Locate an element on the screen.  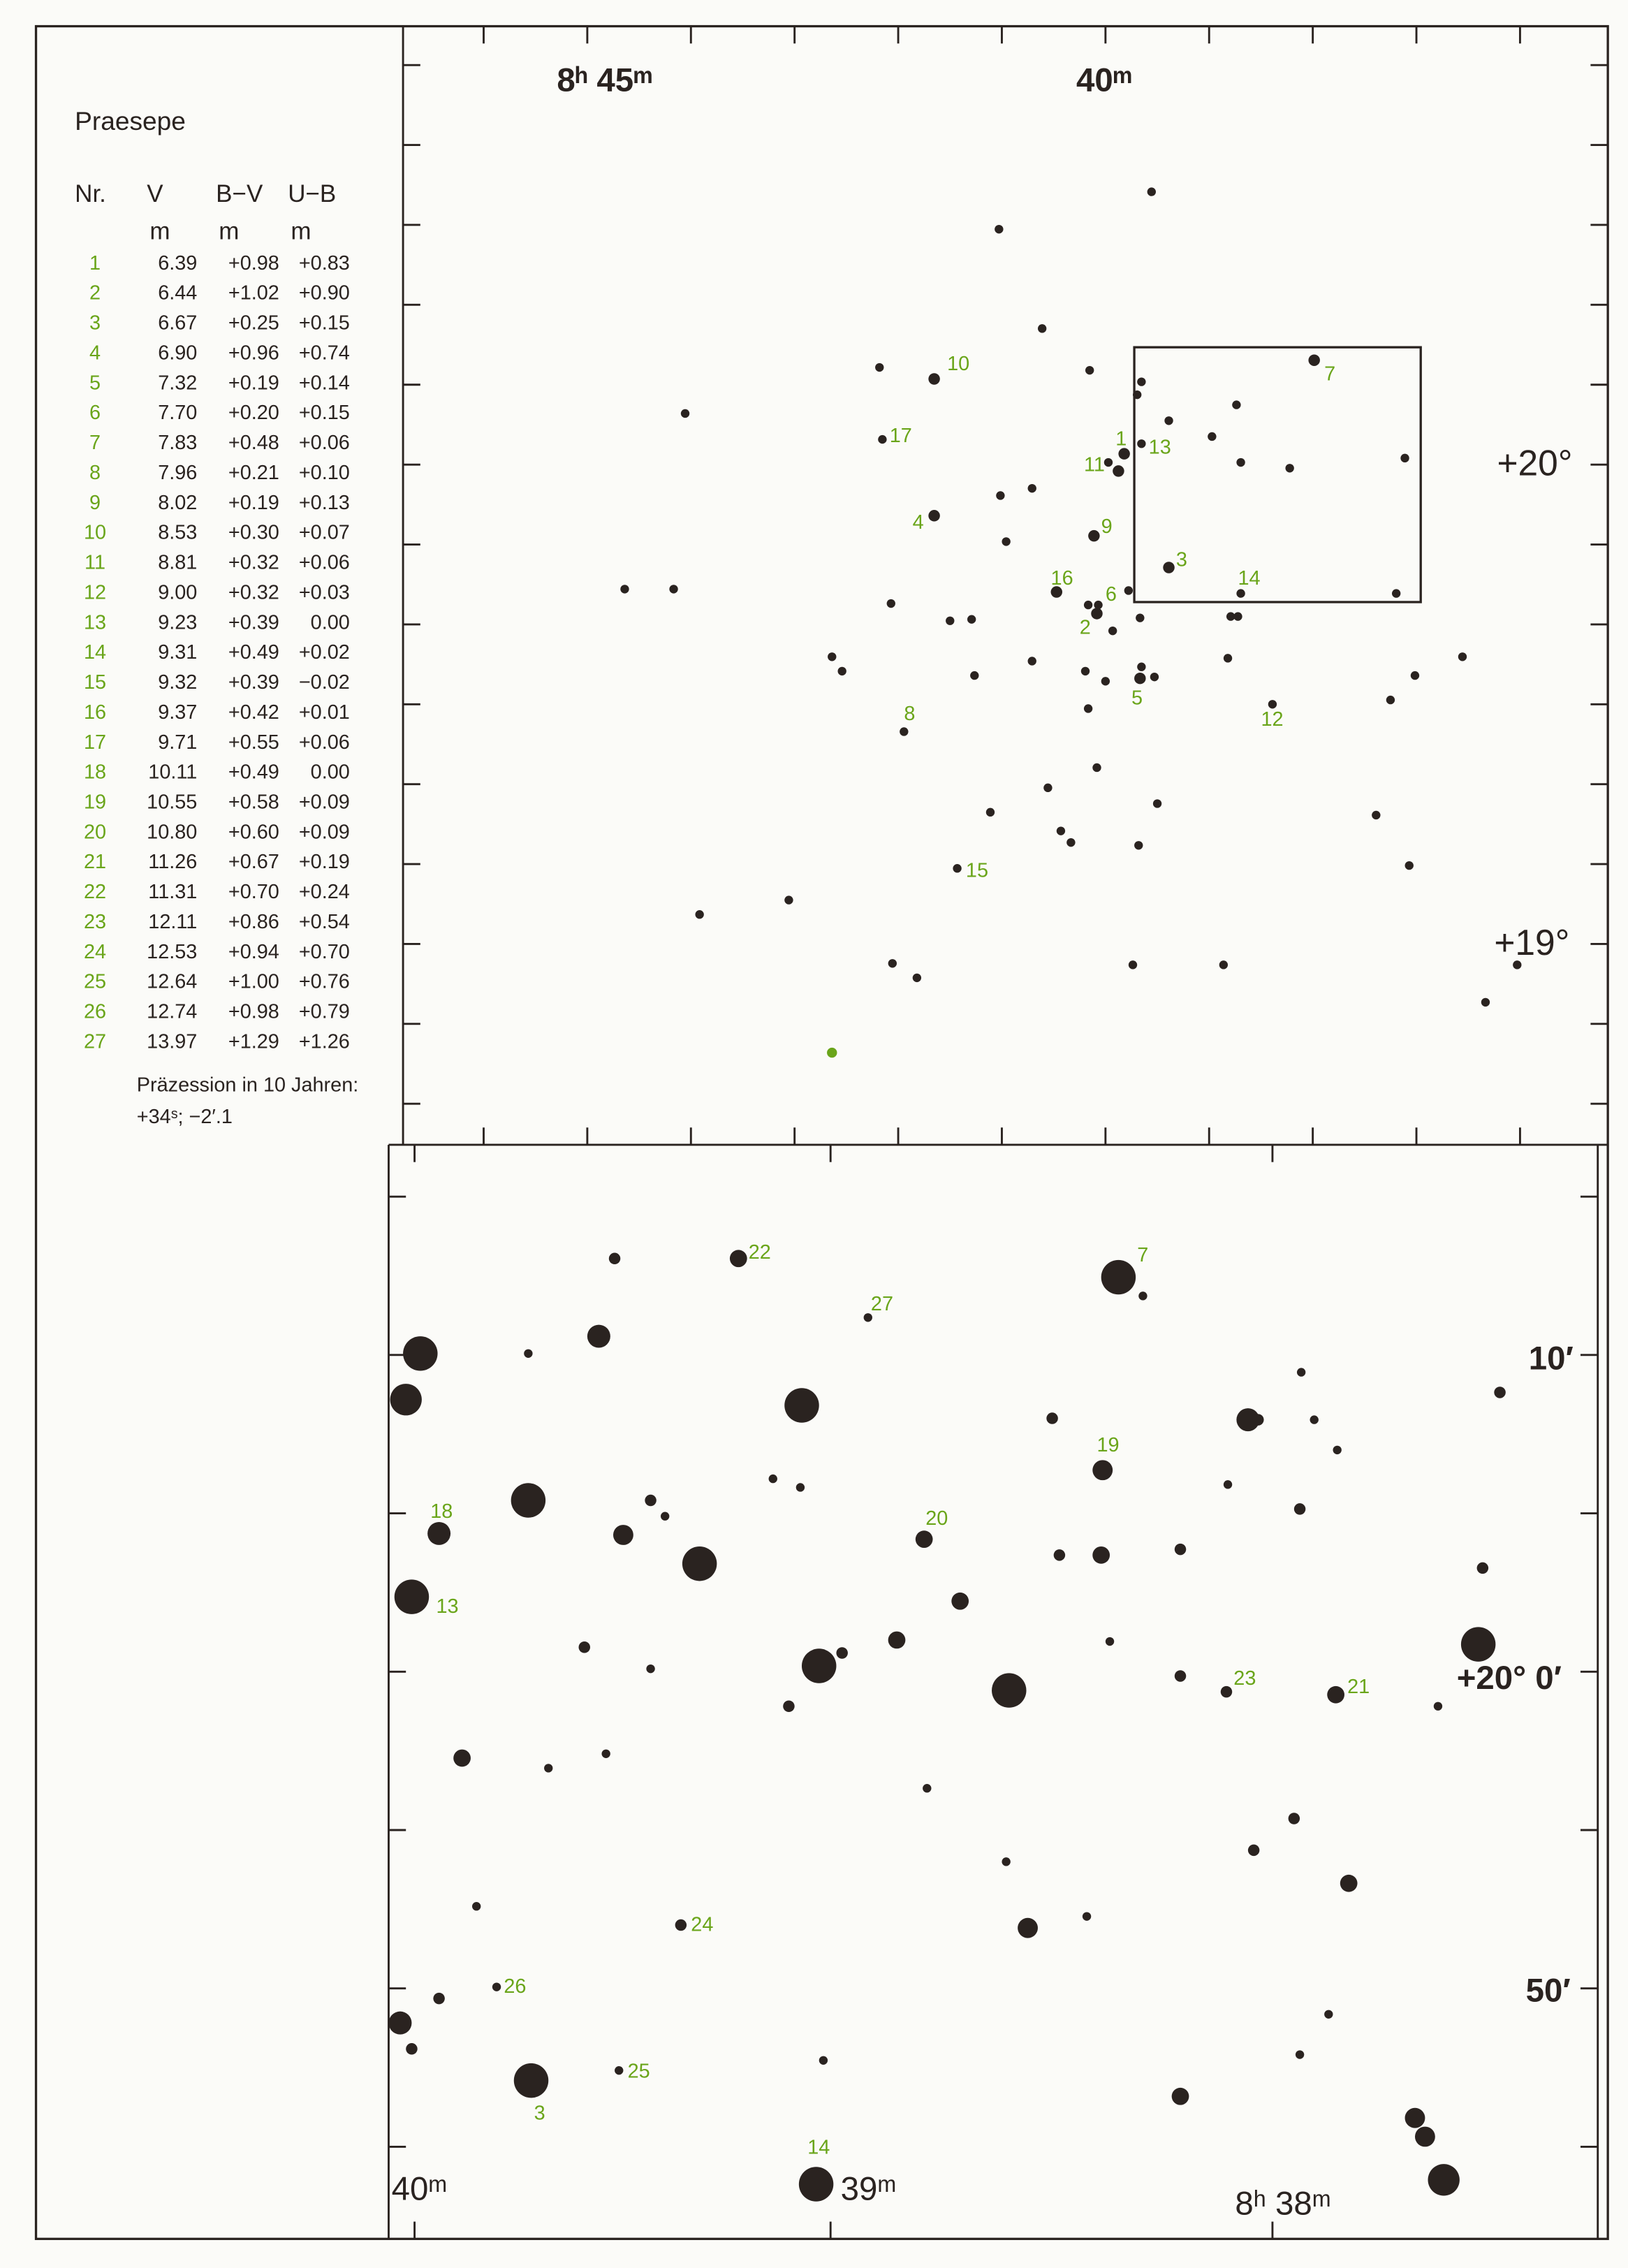
star-number: 22 is located at coordinates (95, 892).